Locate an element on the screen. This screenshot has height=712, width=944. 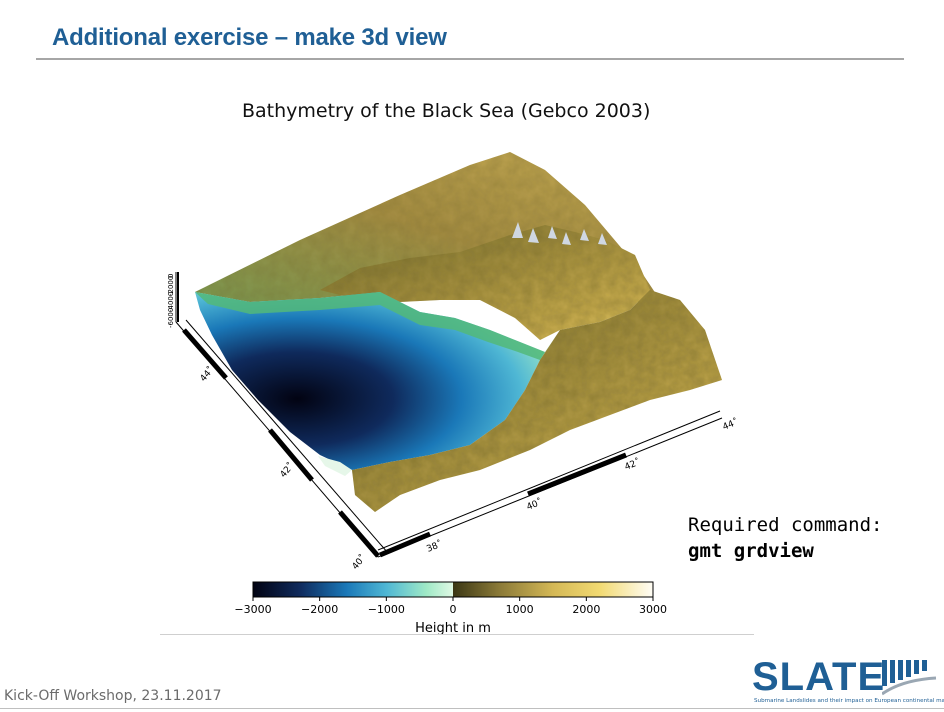
colorbar-label: Height in m is located at coordinates (453, 628).